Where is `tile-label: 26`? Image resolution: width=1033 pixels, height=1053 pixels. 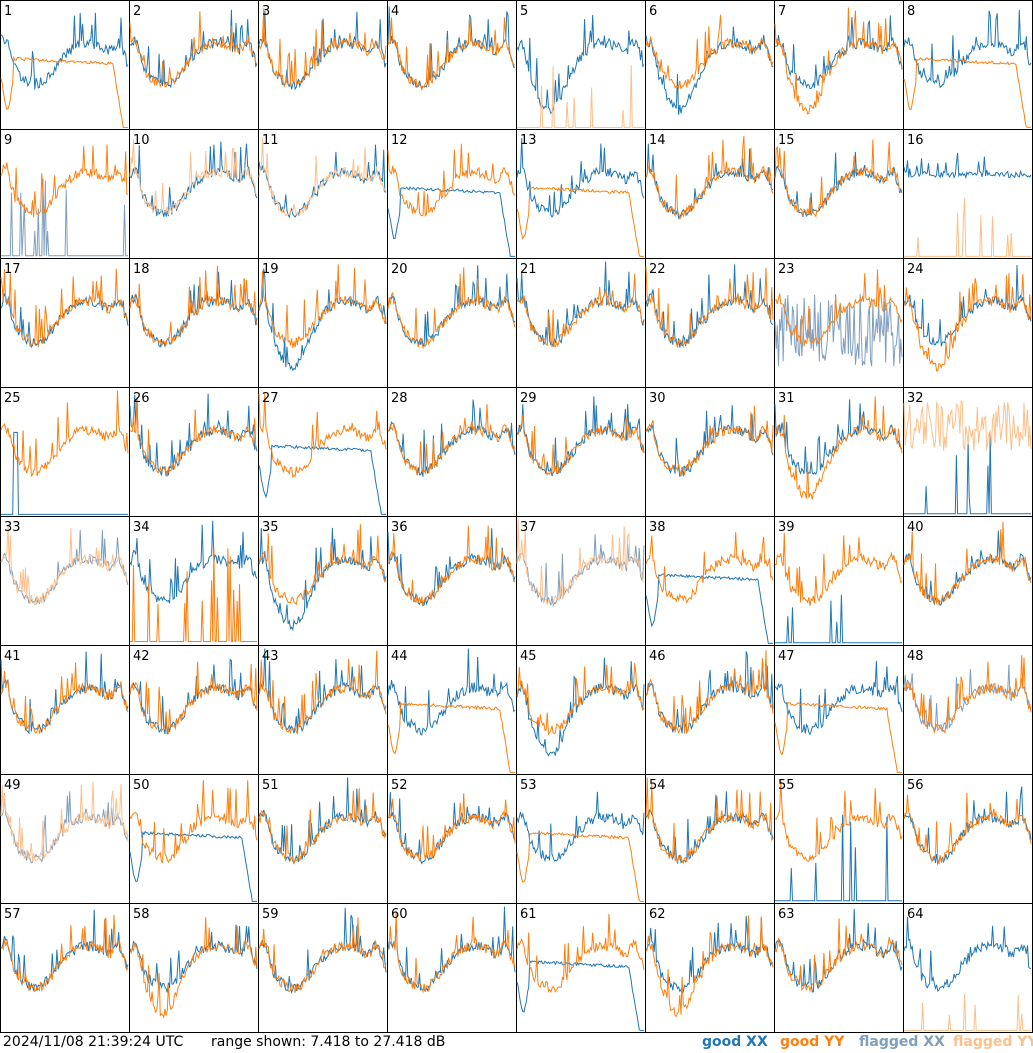 tile-label: 26 is located at coordinates (141, 398).